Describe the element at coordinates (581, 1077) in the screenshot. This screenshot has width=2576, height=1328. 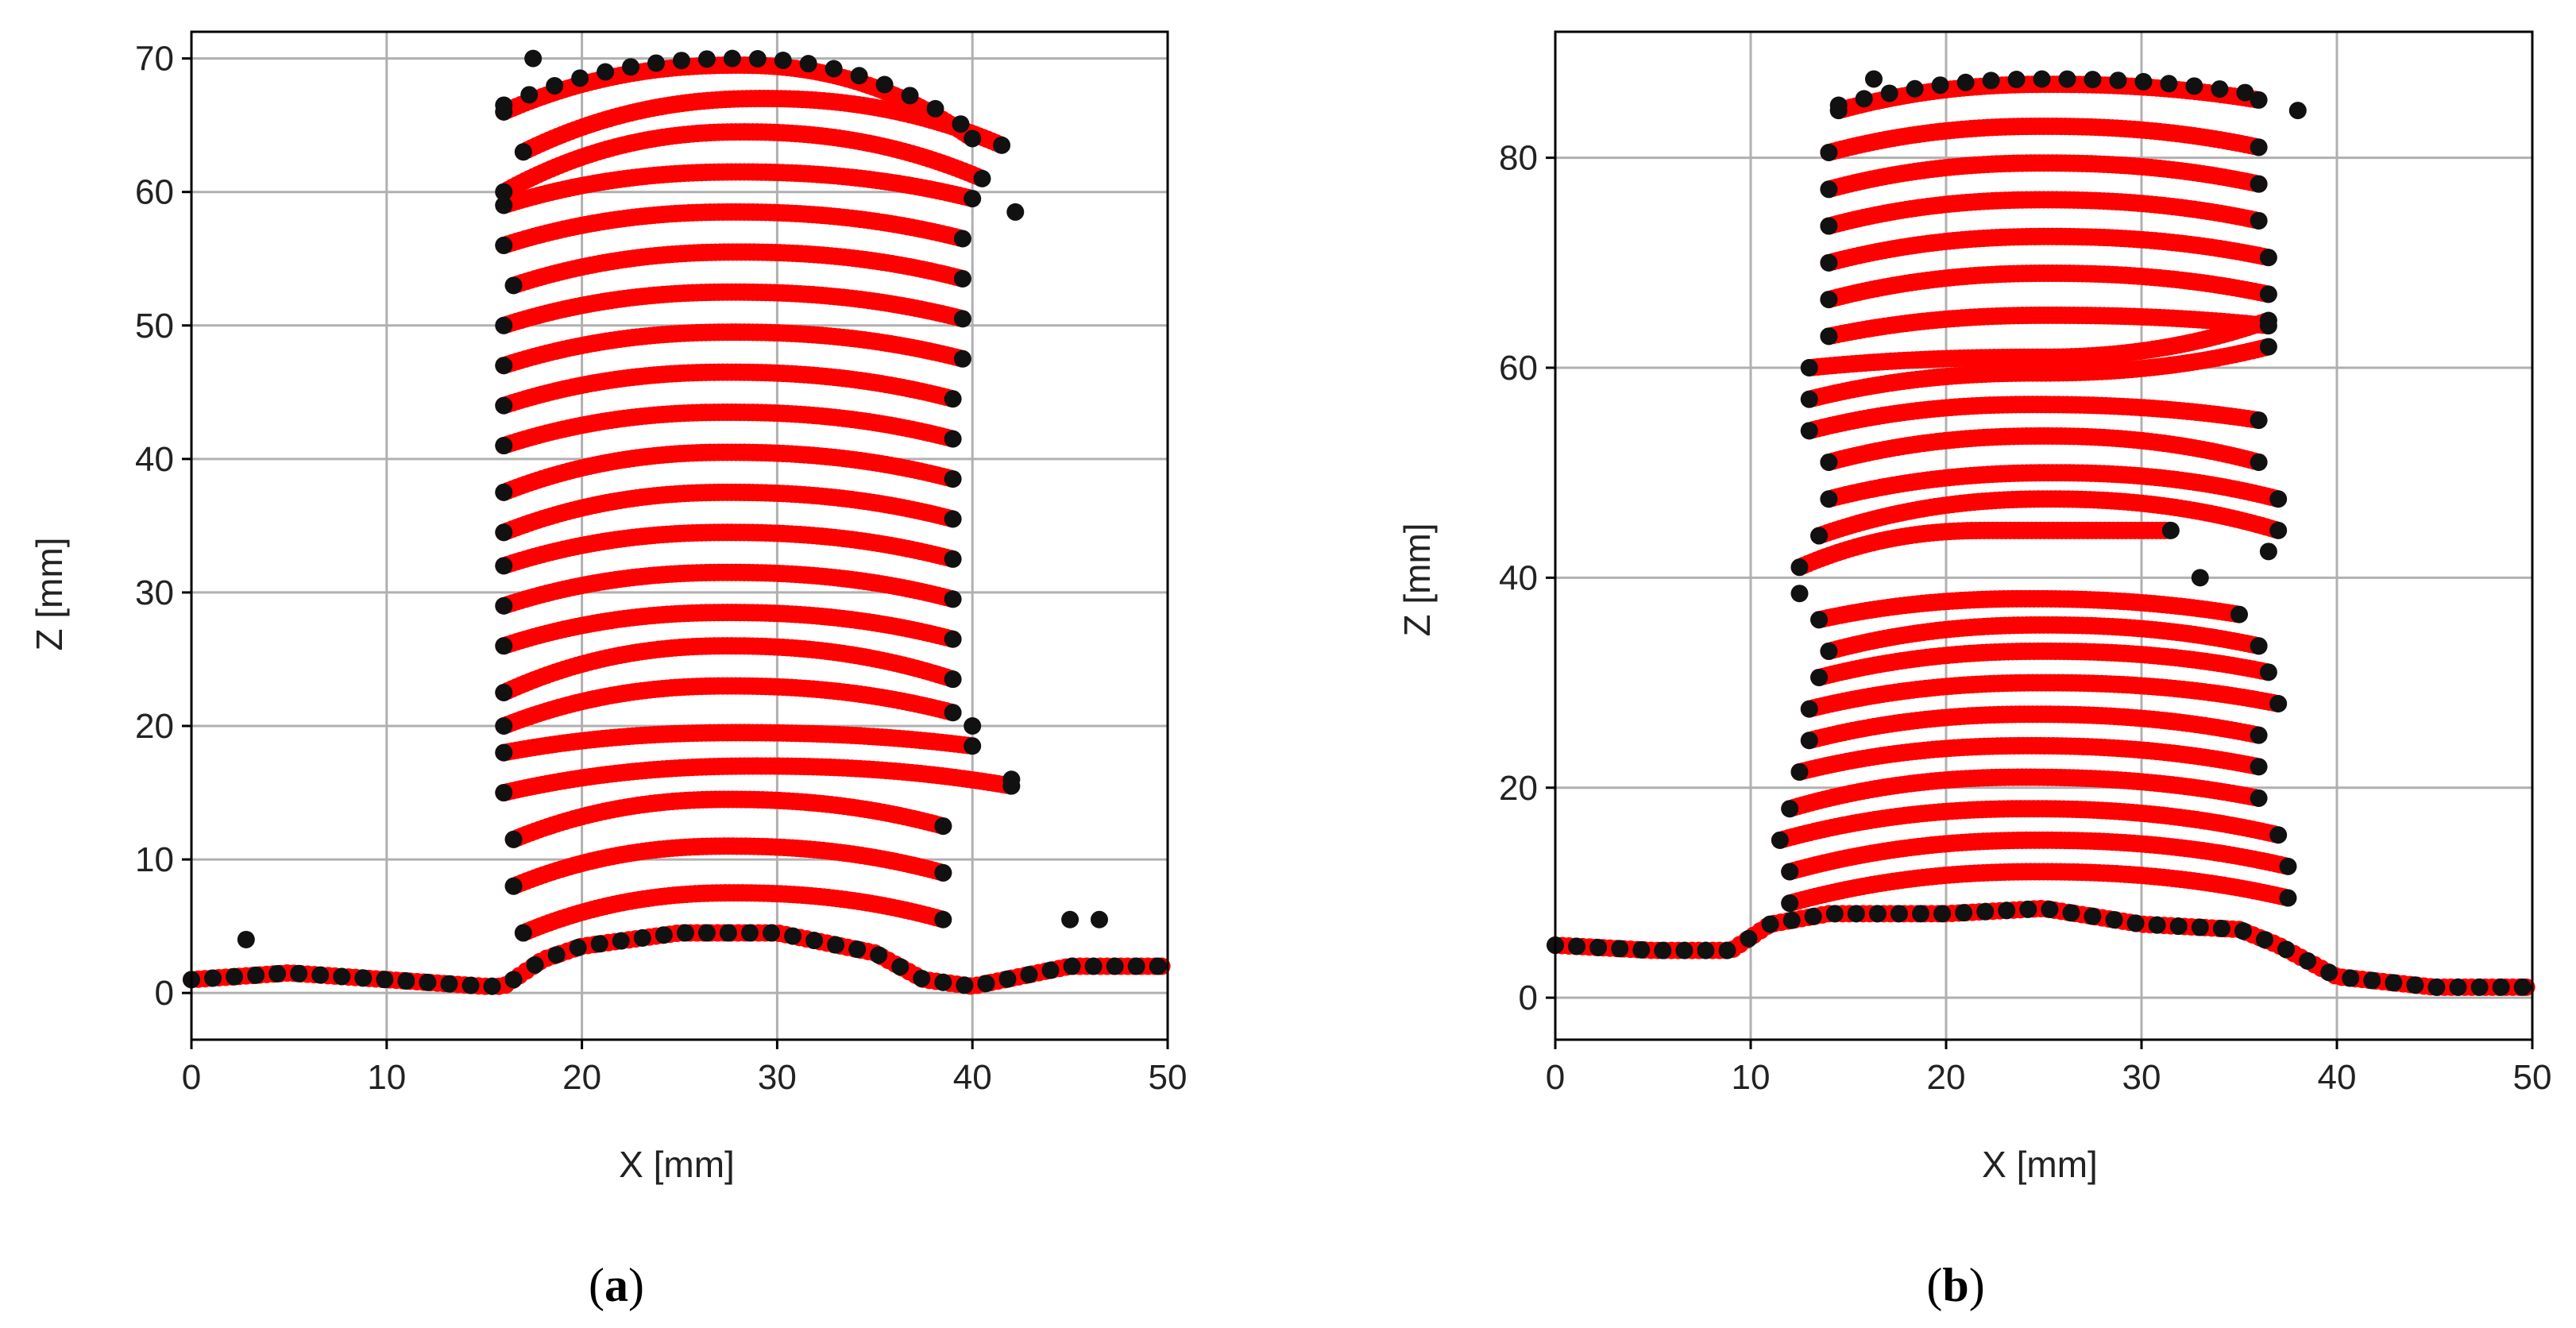
I see `x-tick-label: 20` at that location.